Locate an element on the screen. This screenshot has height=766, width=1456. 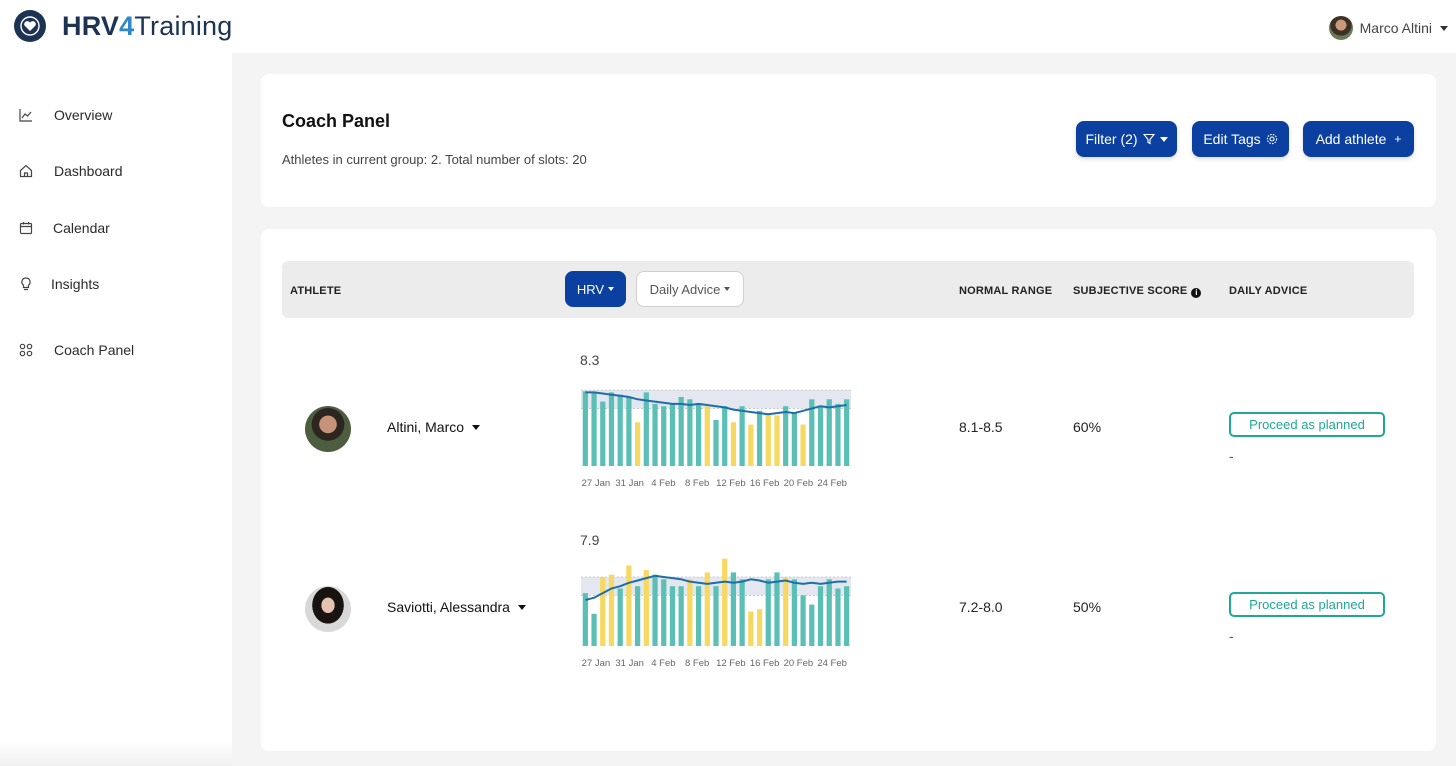
sidebar-item-overview: Overview is located at coordinates (65, 115).